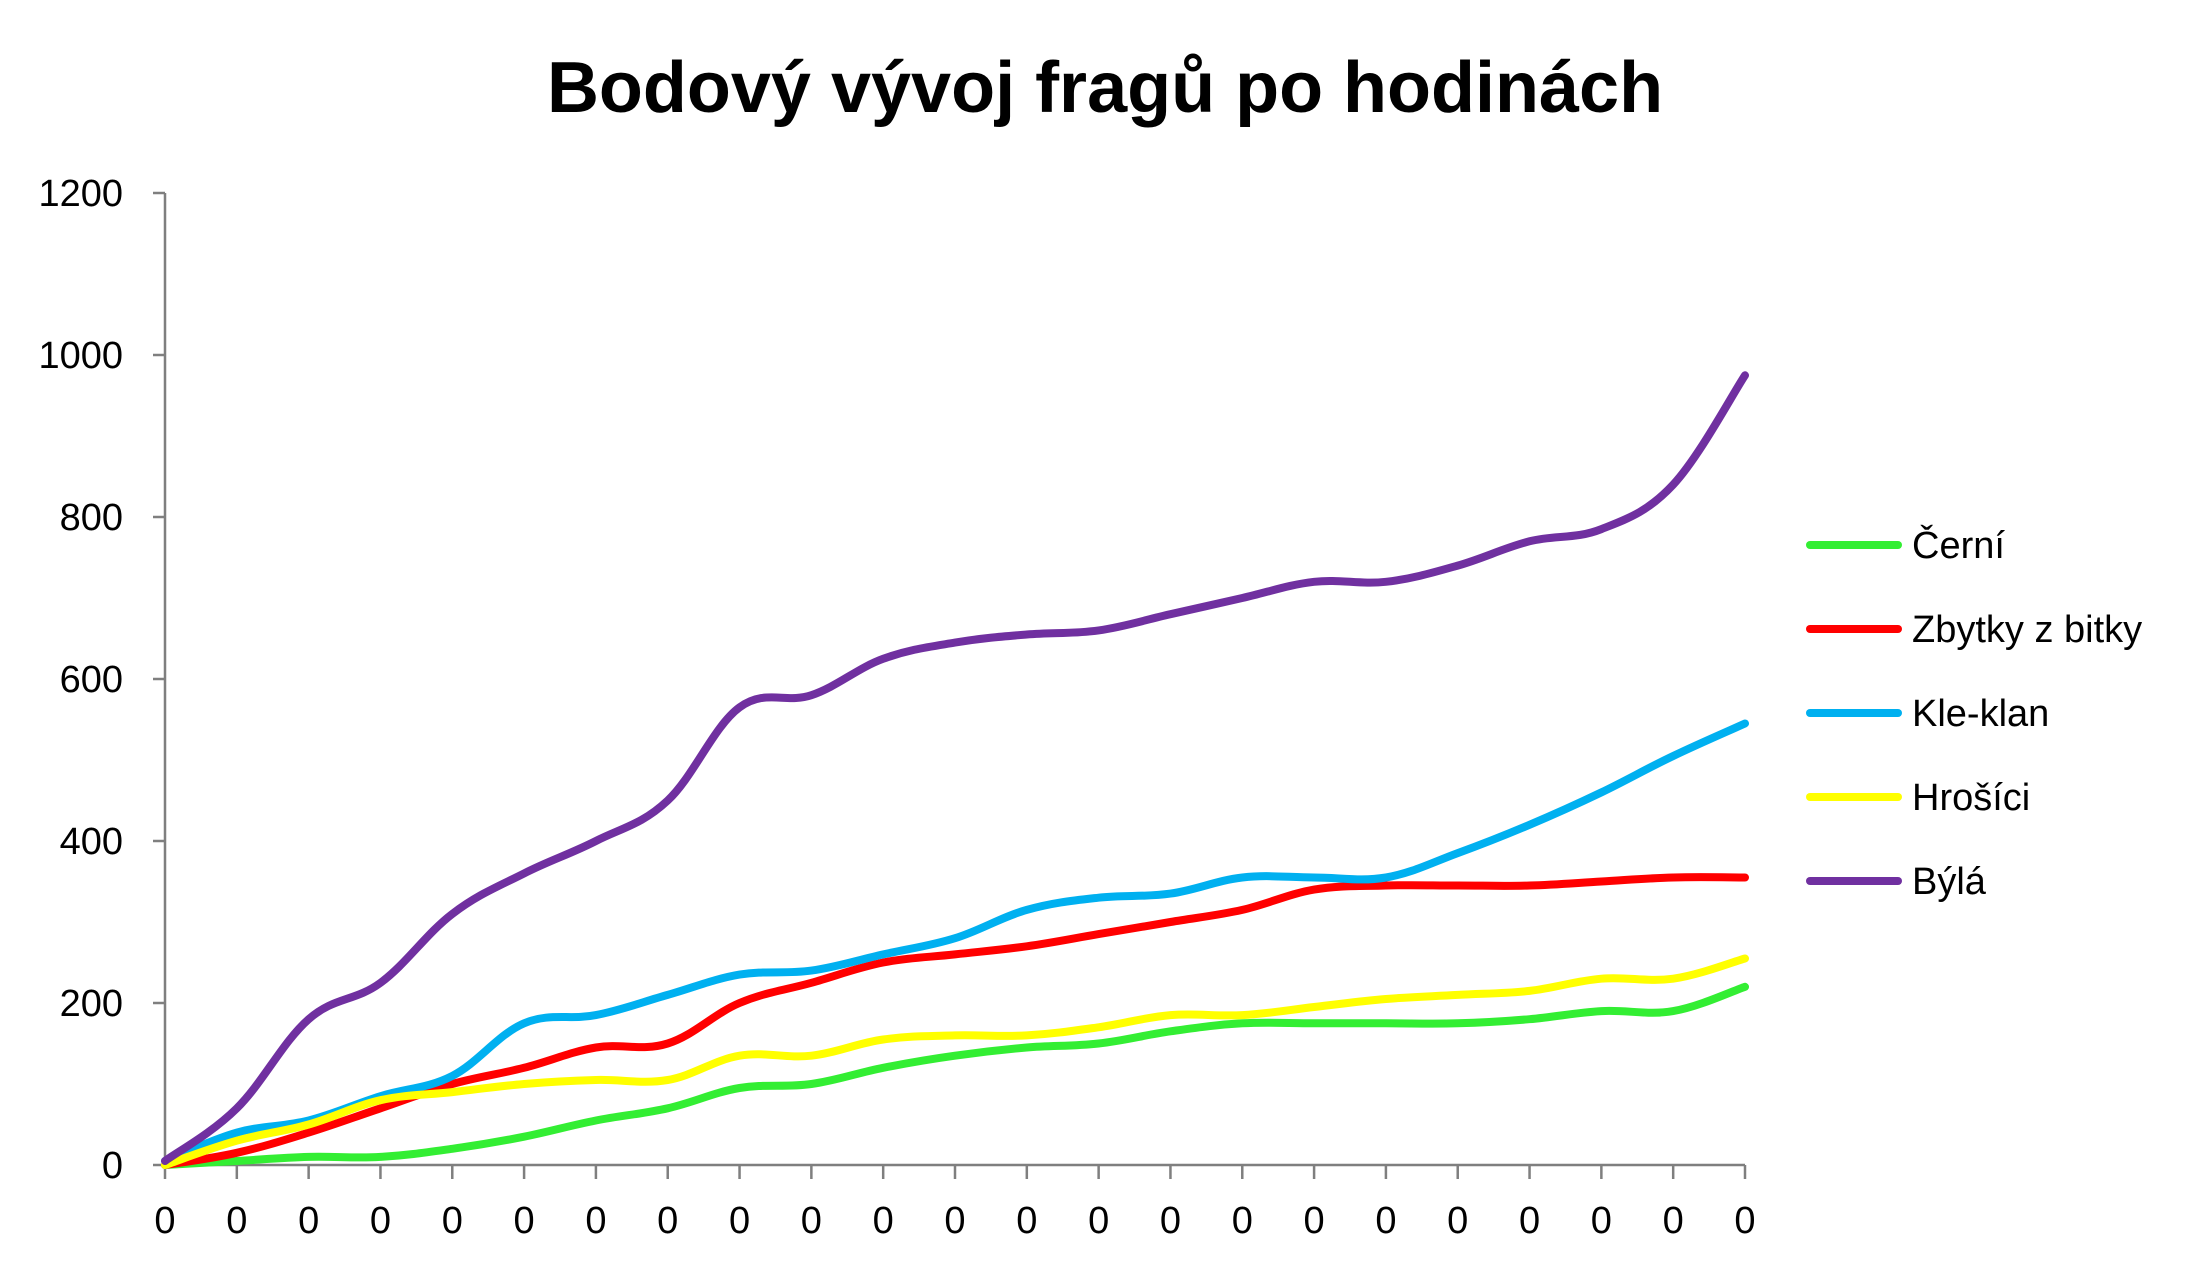 The image size is (2205, 1277). What do you see at coordinates (91, 842) in the screenshot?
I see `y-tick-label: 400` at bounding box center [91, 842].